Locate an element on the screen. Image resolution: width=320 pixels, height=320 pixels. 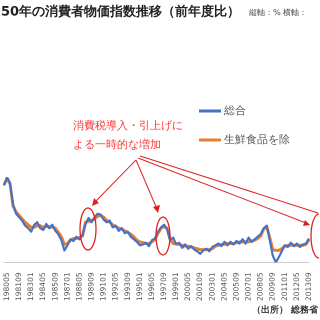
text: （出所） 総務省 is located at coordinates (285, 310).